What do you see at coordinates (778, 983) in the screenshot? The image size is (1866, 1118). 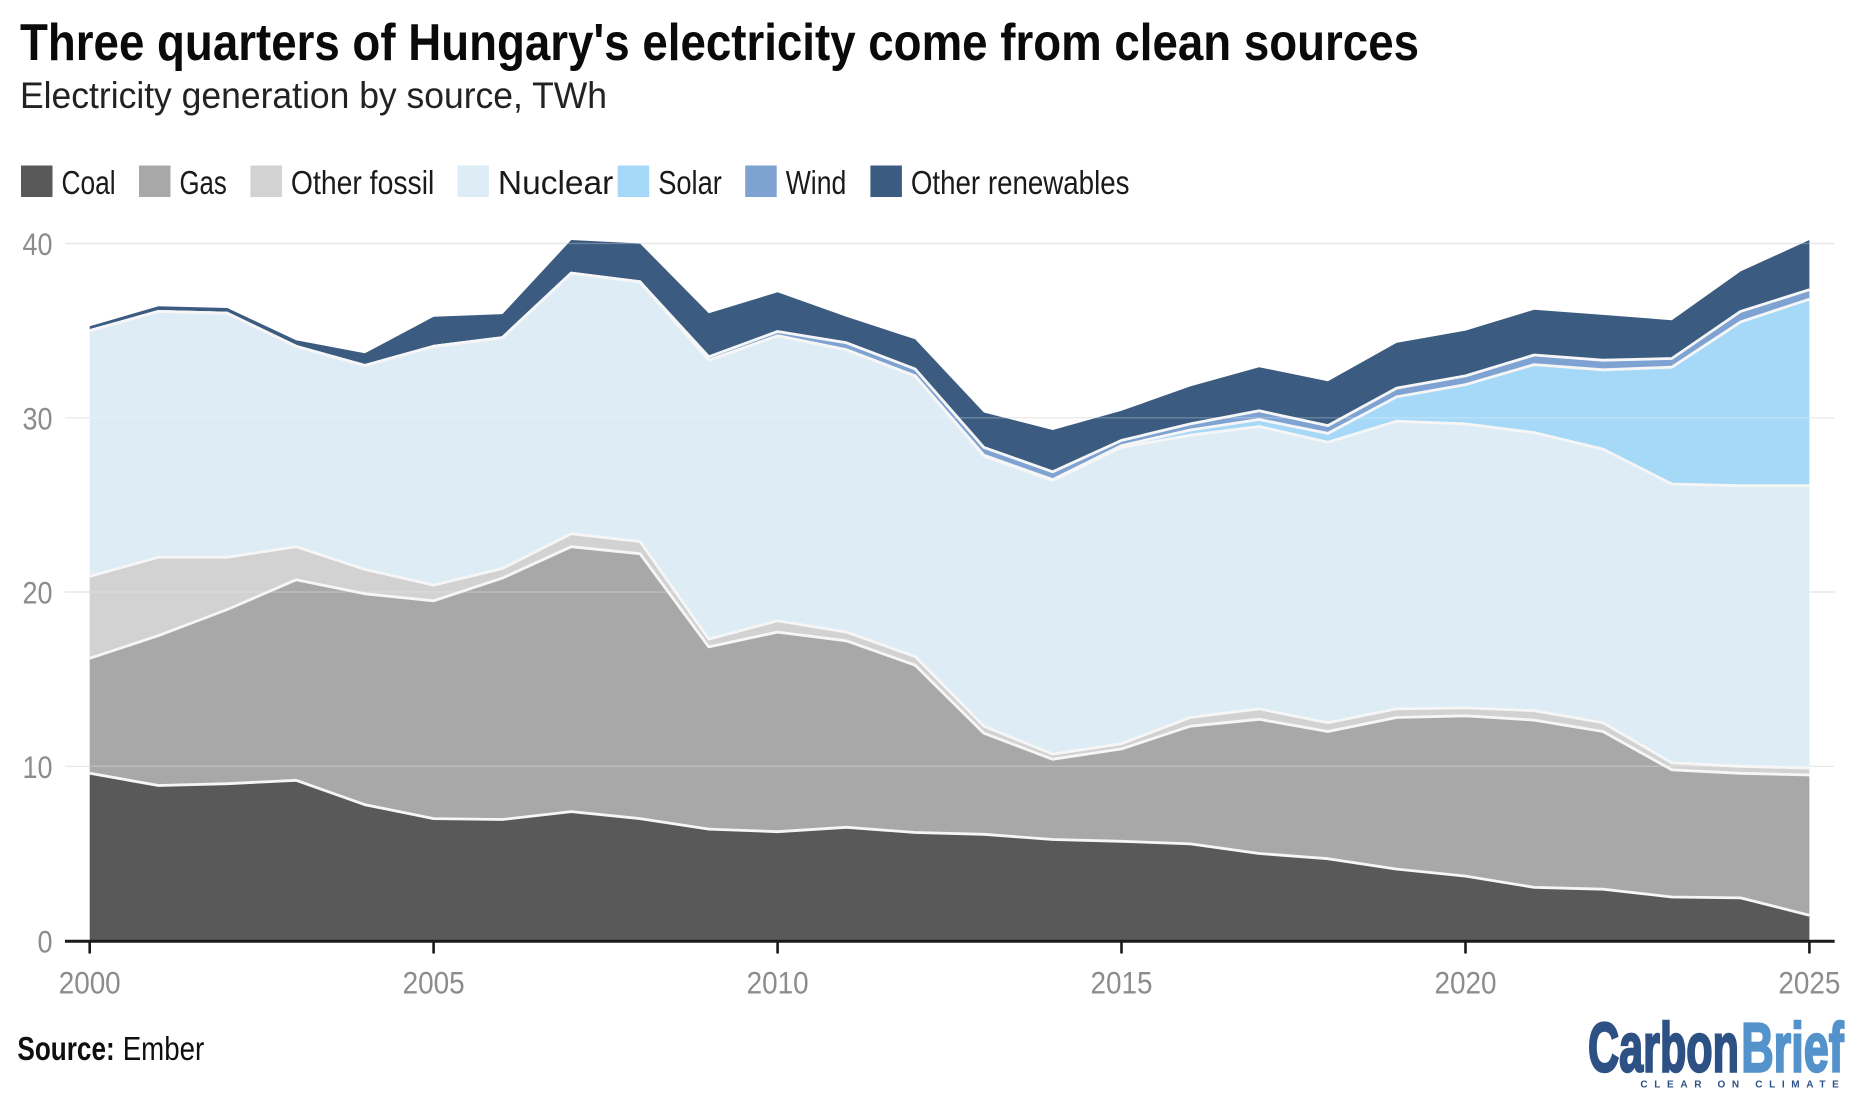 I see `svg-text: 2010` at bounding box center [778, 983].